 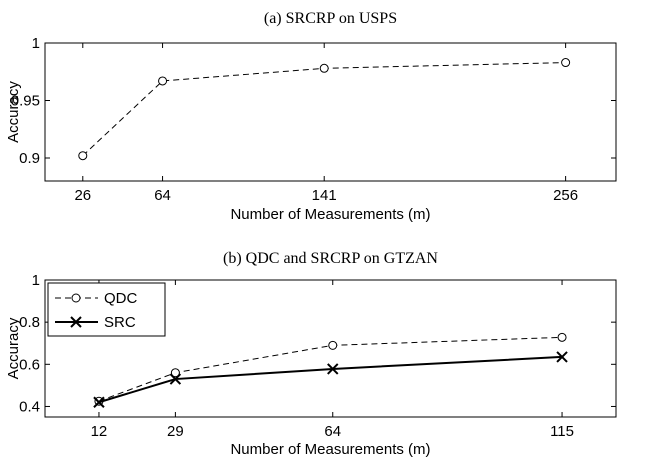 I want to click on chart-a-x-tick-label: 26, so click(x=82, y=195).